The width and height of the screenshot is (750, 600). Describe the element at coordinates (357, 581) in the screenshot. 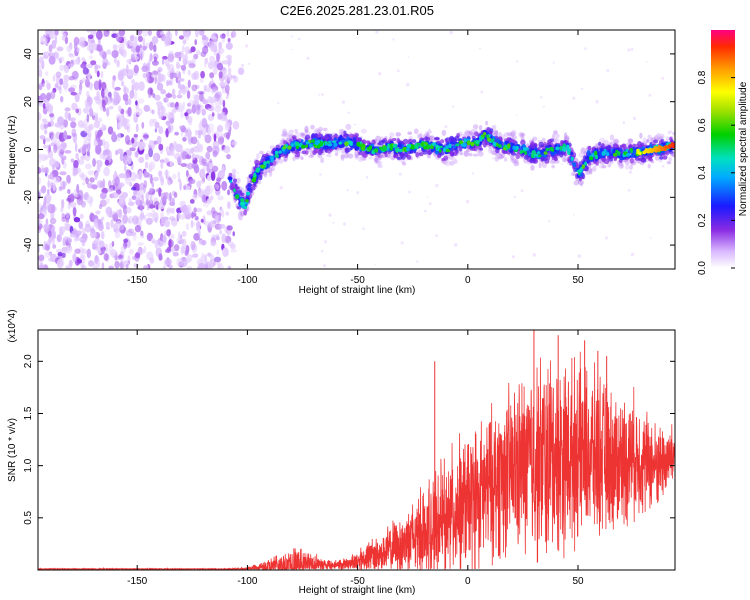

I see `x-tick-label: -50` at that location.